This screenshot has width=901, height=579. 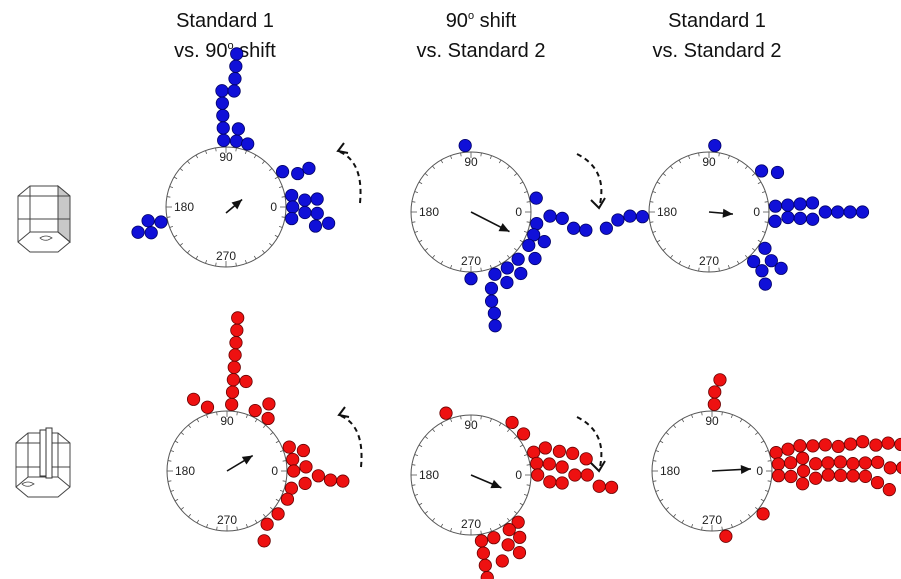 What do you see at coordinates (709, 162) in the screenshot?
I see `dial-label-90: 90` at bounding box center [709, 162].